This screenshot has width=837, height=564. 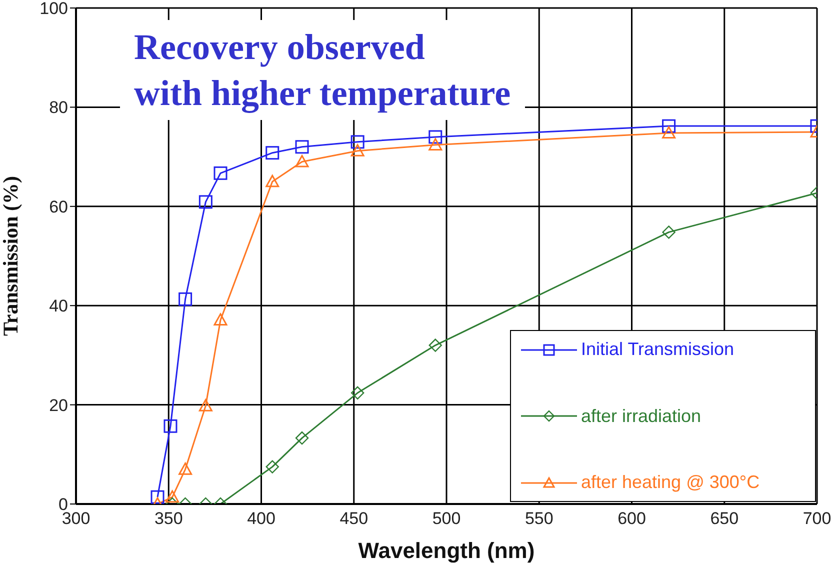 What do you see at coordinates (322, 70) in the screenshot?
I see `text: Recovery observed with higher temperature` at bounding box center [322, 70].